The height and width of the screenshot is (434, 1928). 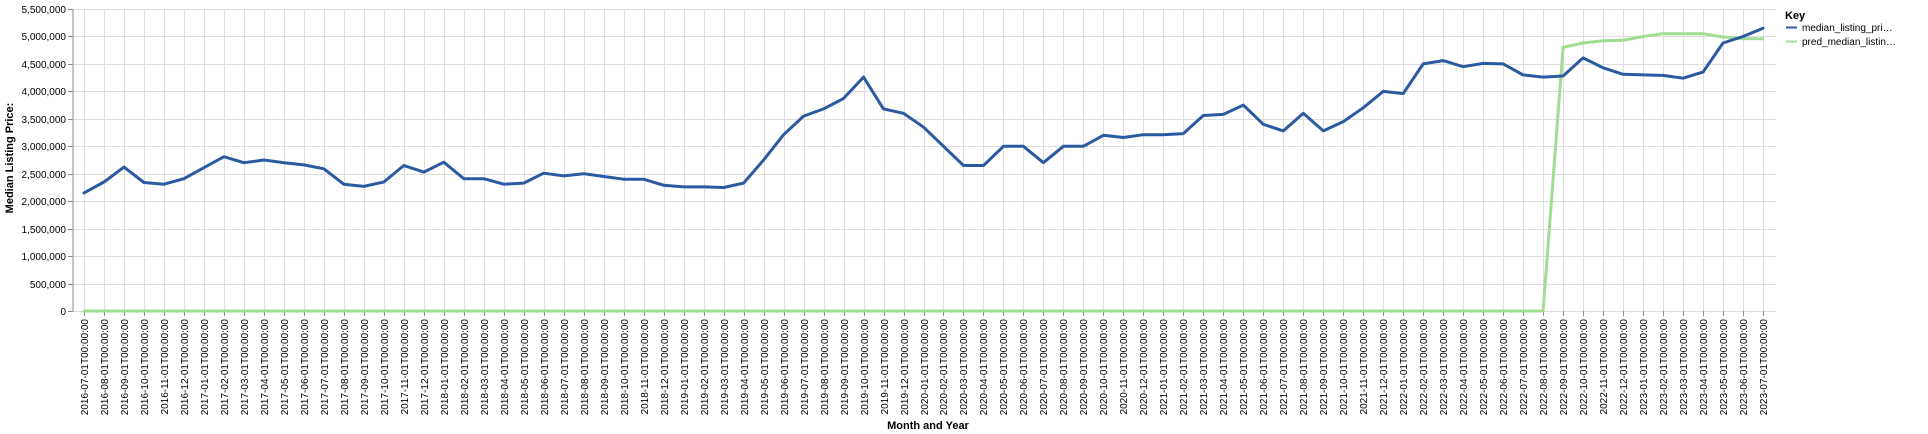 I want to click on x-tick-label: 2017-07-01T00:00:00, so click(x=325, y=367).